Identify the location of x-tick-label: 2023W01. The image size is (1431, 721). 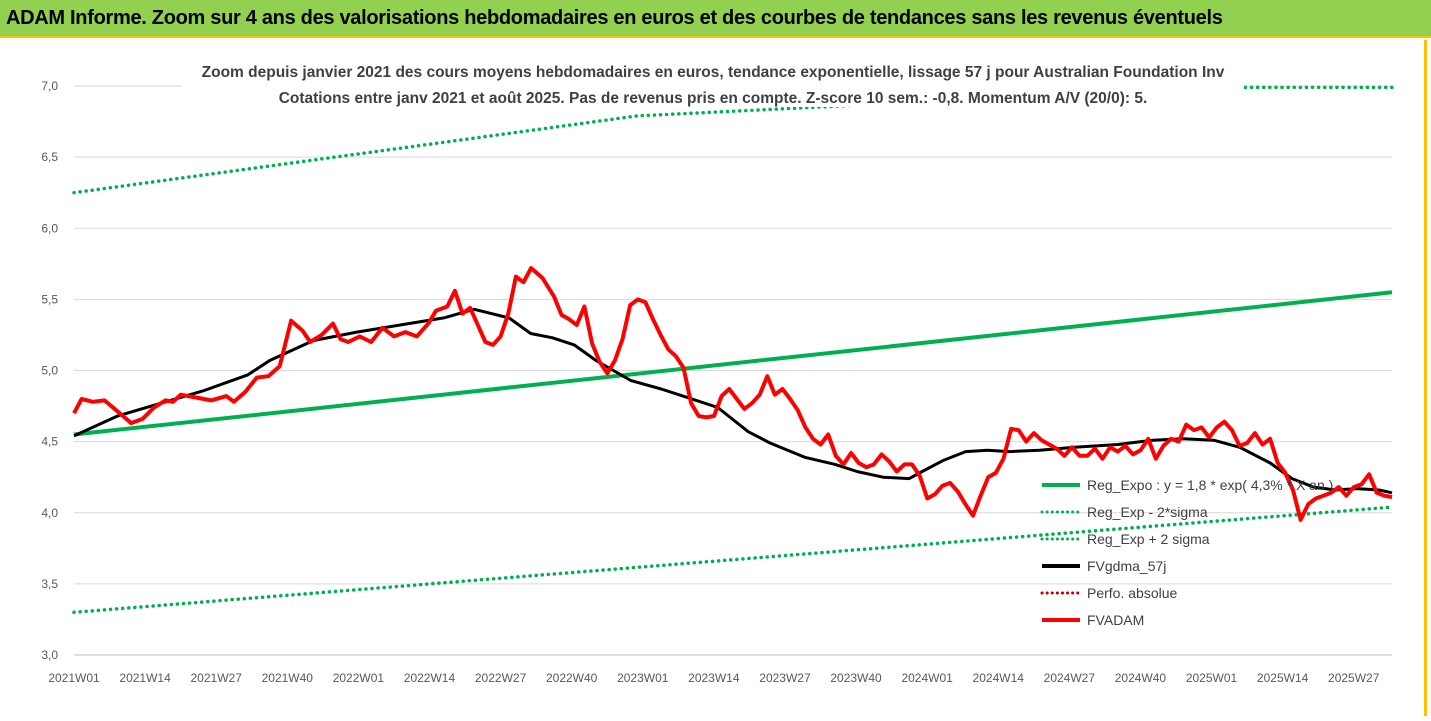
(643, 678).